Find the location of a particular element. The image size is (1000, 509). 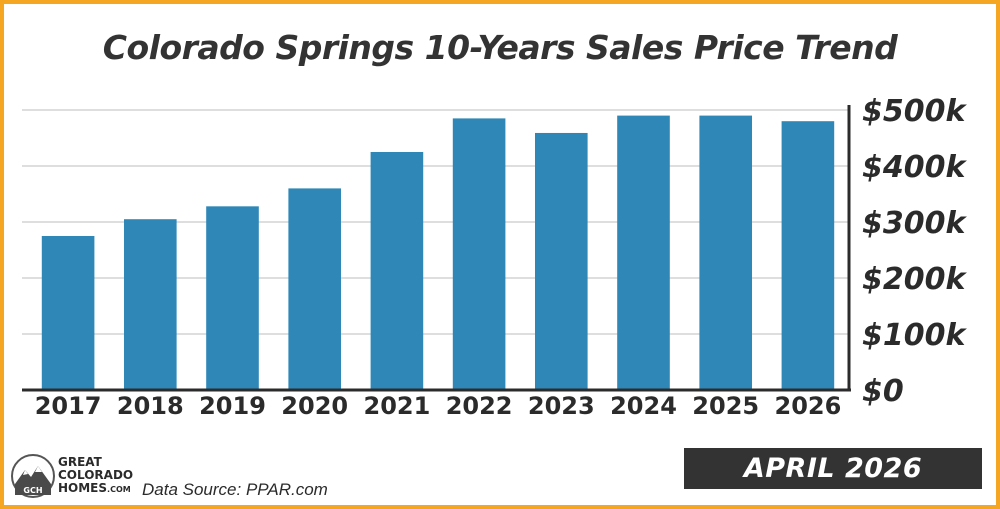

bar-2019 is located at coordinates (232, 298).